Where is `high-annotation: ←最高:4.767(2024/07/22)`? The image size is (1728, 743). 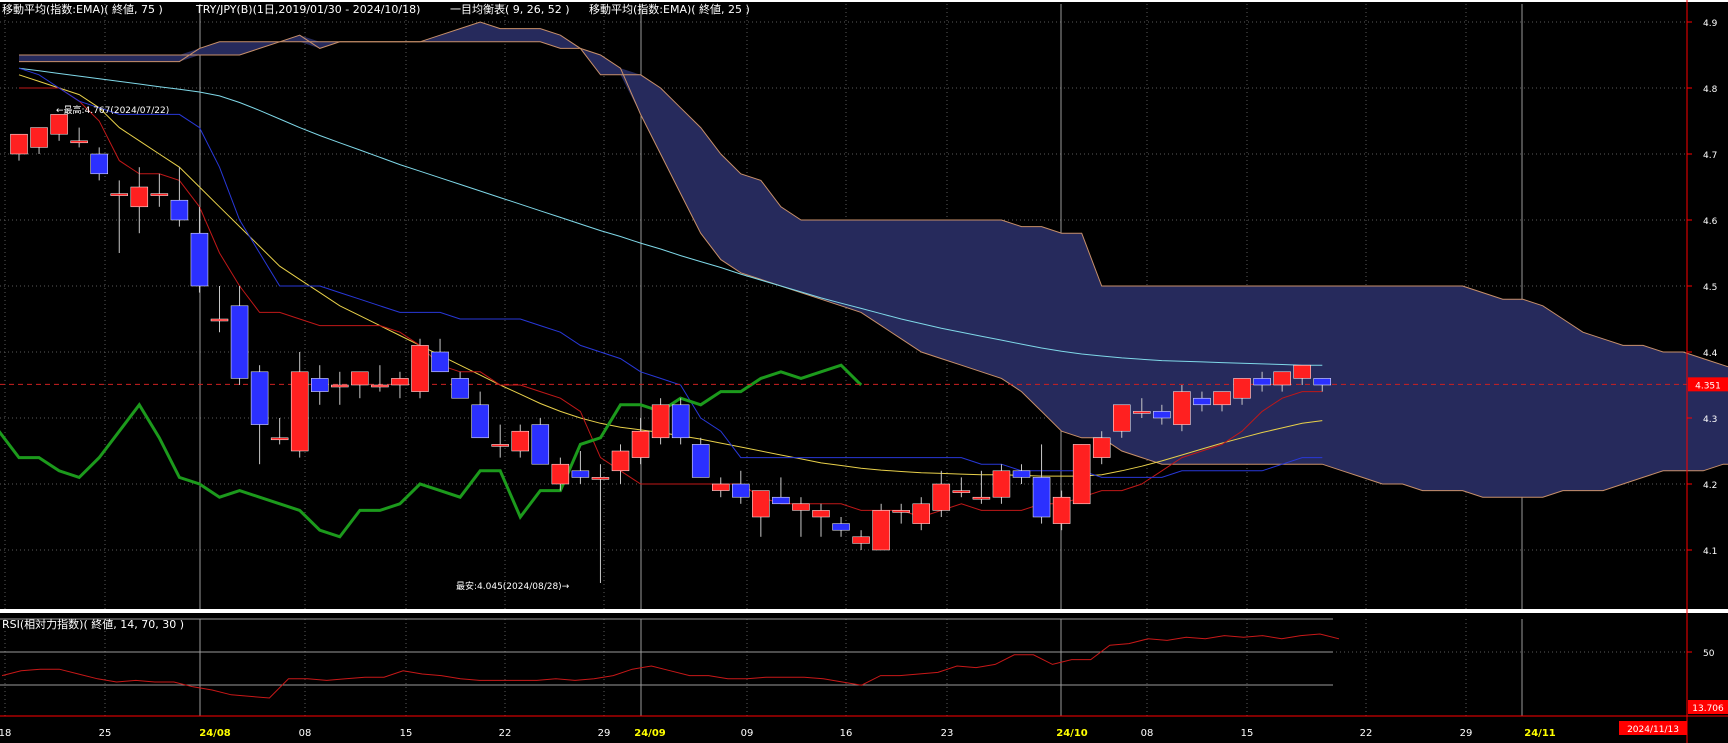 high-annotation: ←最高:4.767(2024/07/22) is located at coordinates (112, 110).